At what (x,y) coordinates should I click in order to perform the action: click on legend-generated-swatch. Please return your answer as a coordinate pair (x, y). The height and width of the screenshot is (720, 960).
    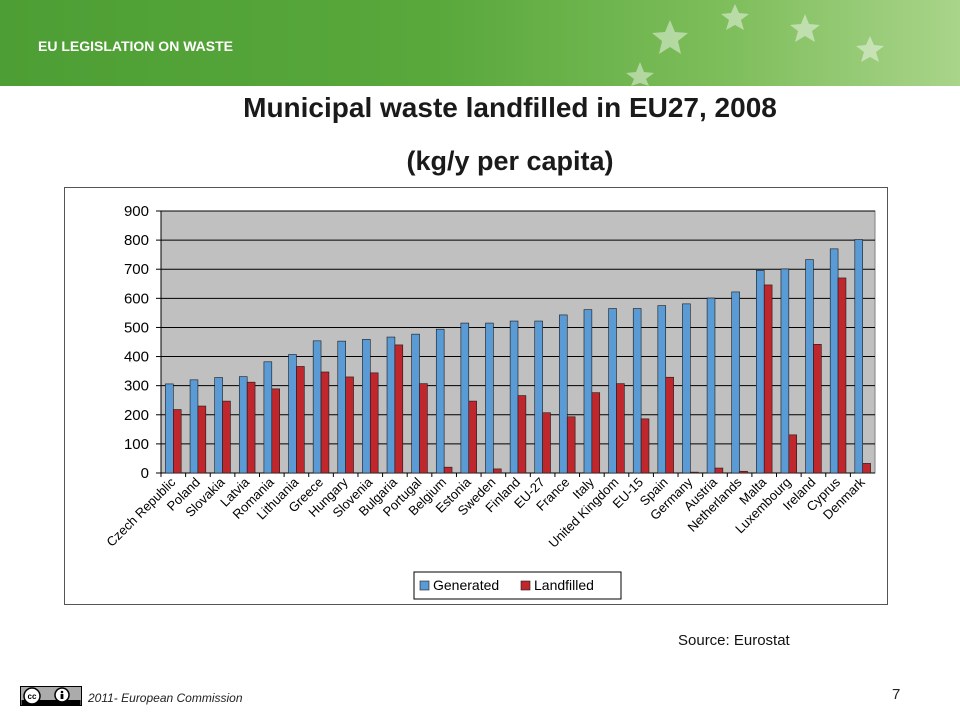
    Looking at the image, I should click on (424, 585).